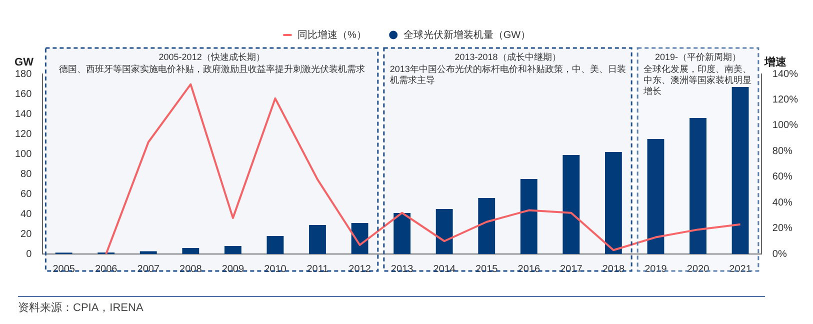 The width and height of the screenshot is (813, 324). Describe the element at coordinates (782, 177) in the screenshot. I see `y2-tick-label: 60%` at that location.